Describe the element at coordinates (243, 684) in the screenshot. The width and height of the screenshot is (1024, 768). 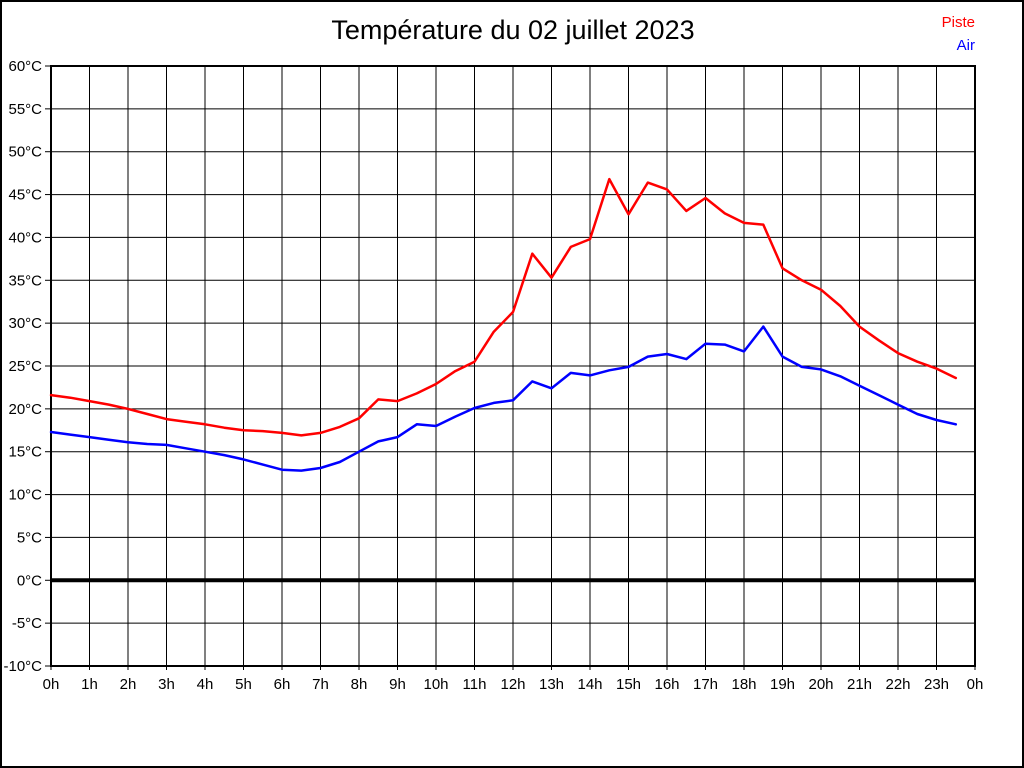
I see `x-tick-label: 5h` at that location.